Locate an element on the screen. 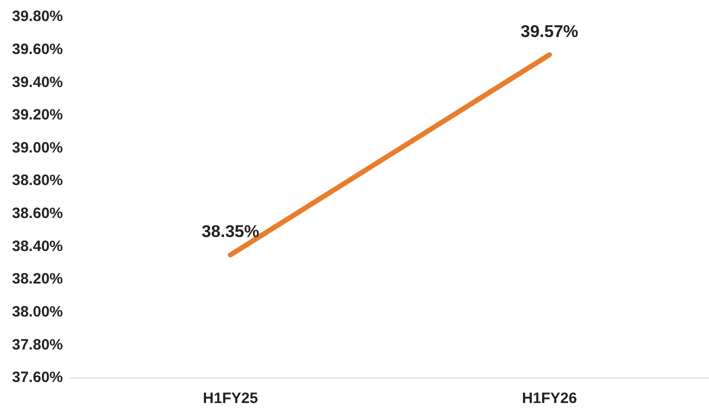 Image resolution: width=709 pixels, height=420 pixels. y-tick-label: 38.00% is located at coordinates (37, 312).